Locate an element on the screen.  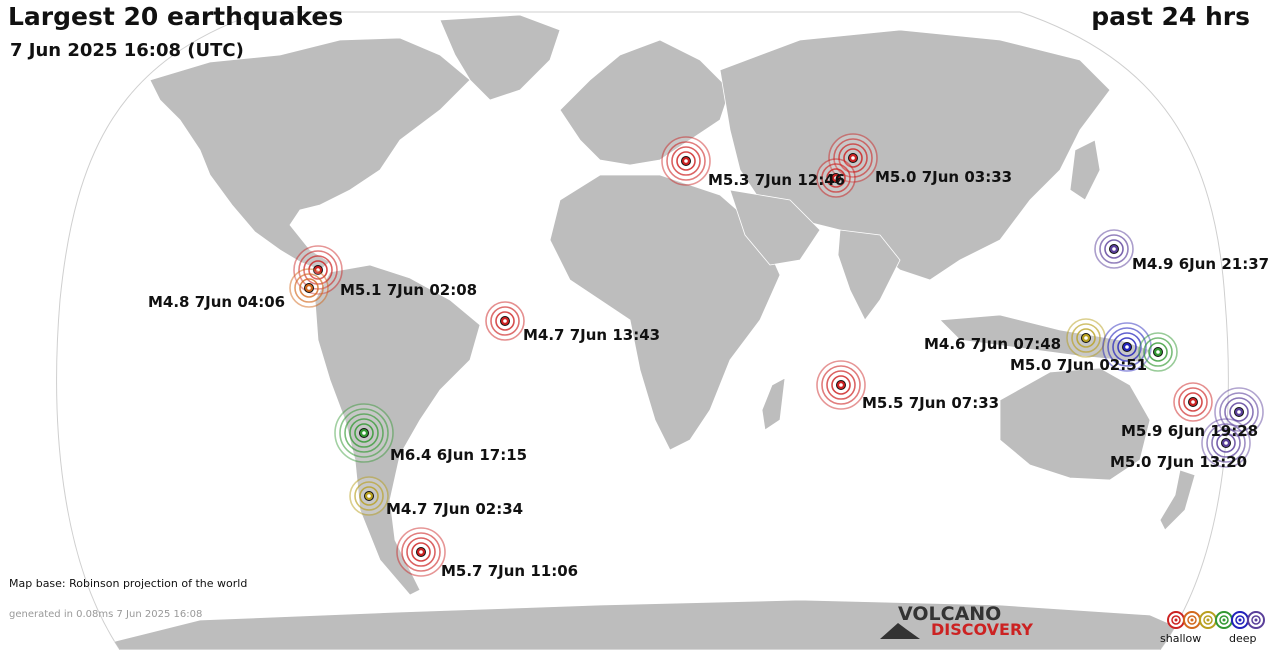
legend-circle-shallow is located at coordinates (1176, 620).